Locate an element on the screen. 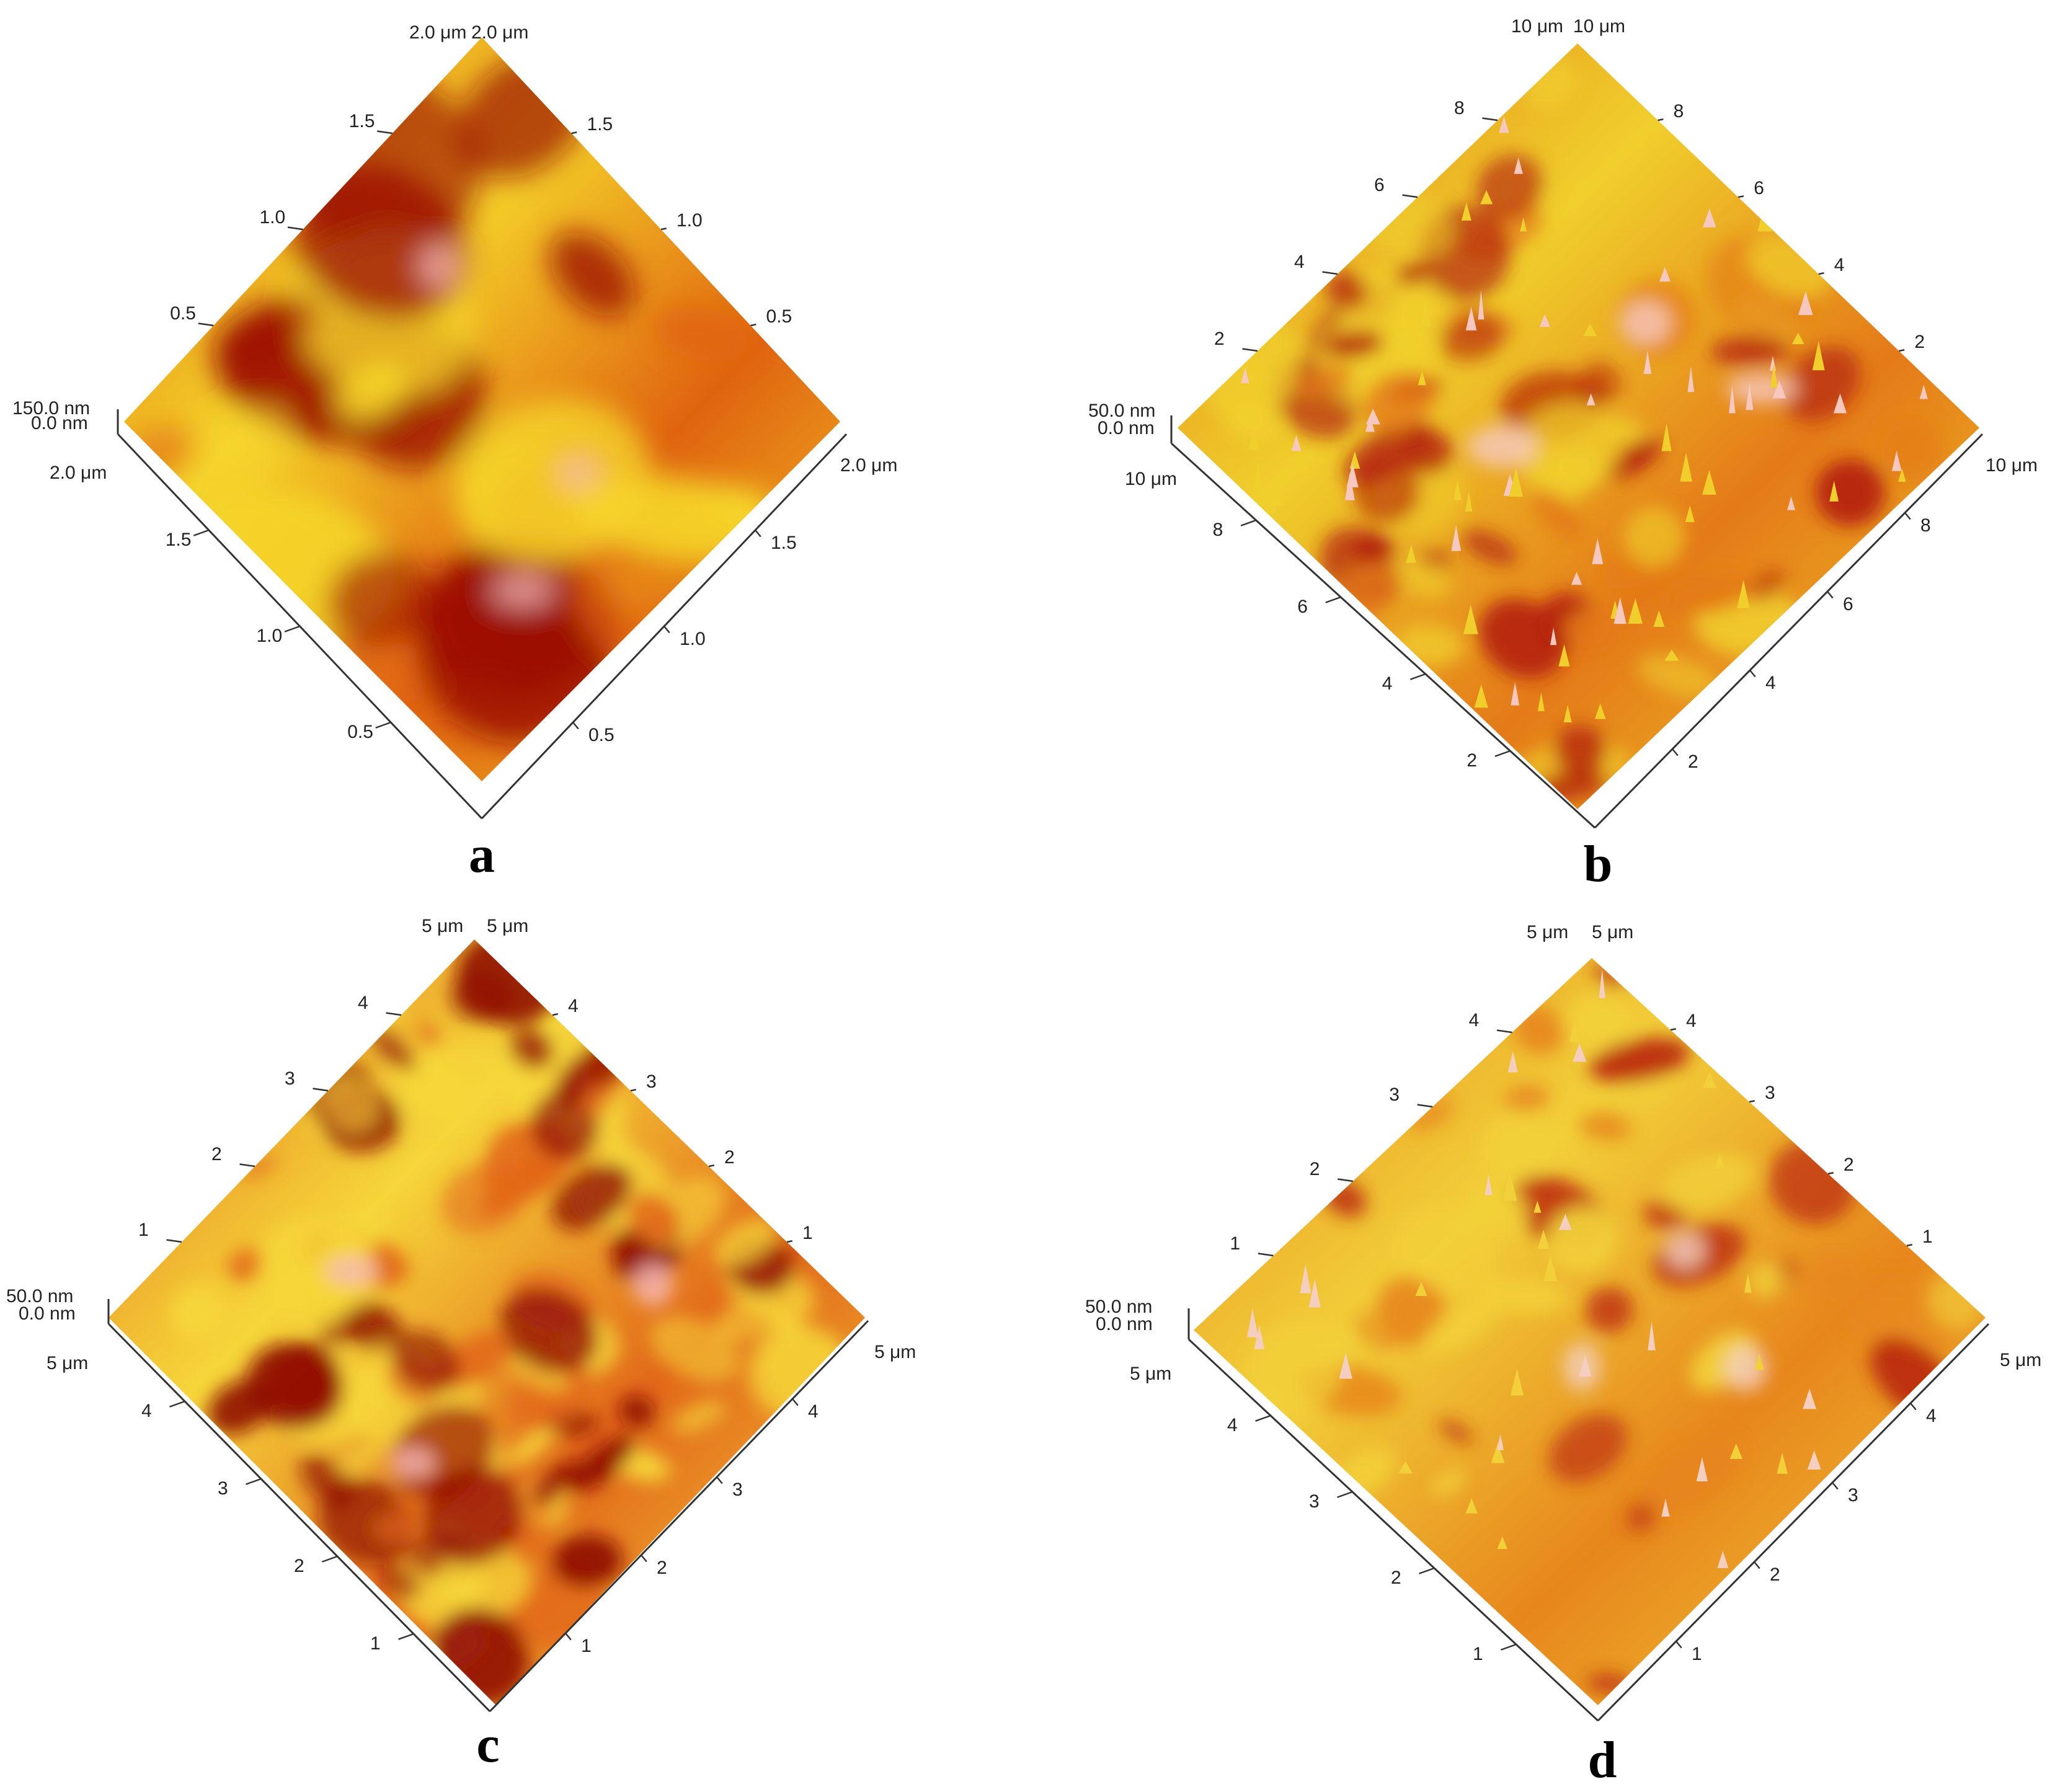 The height and width of the screenshot is (1792, 2068). panel-letter-a: a is located at coordinates (482, 855).